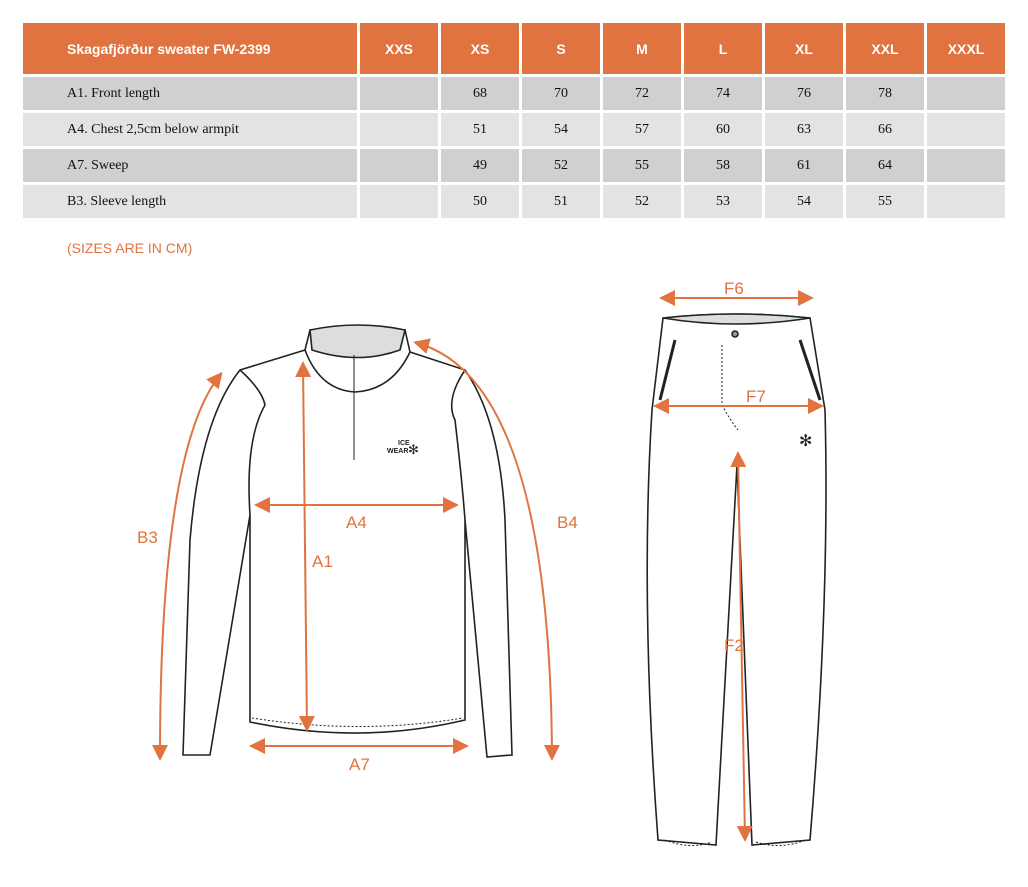 Image resolution: width=1028 pixels, height=887 pixels. Describe the element at coordinates (642, 93) in the screenshot. I see `measurement-value: 72` at that location.